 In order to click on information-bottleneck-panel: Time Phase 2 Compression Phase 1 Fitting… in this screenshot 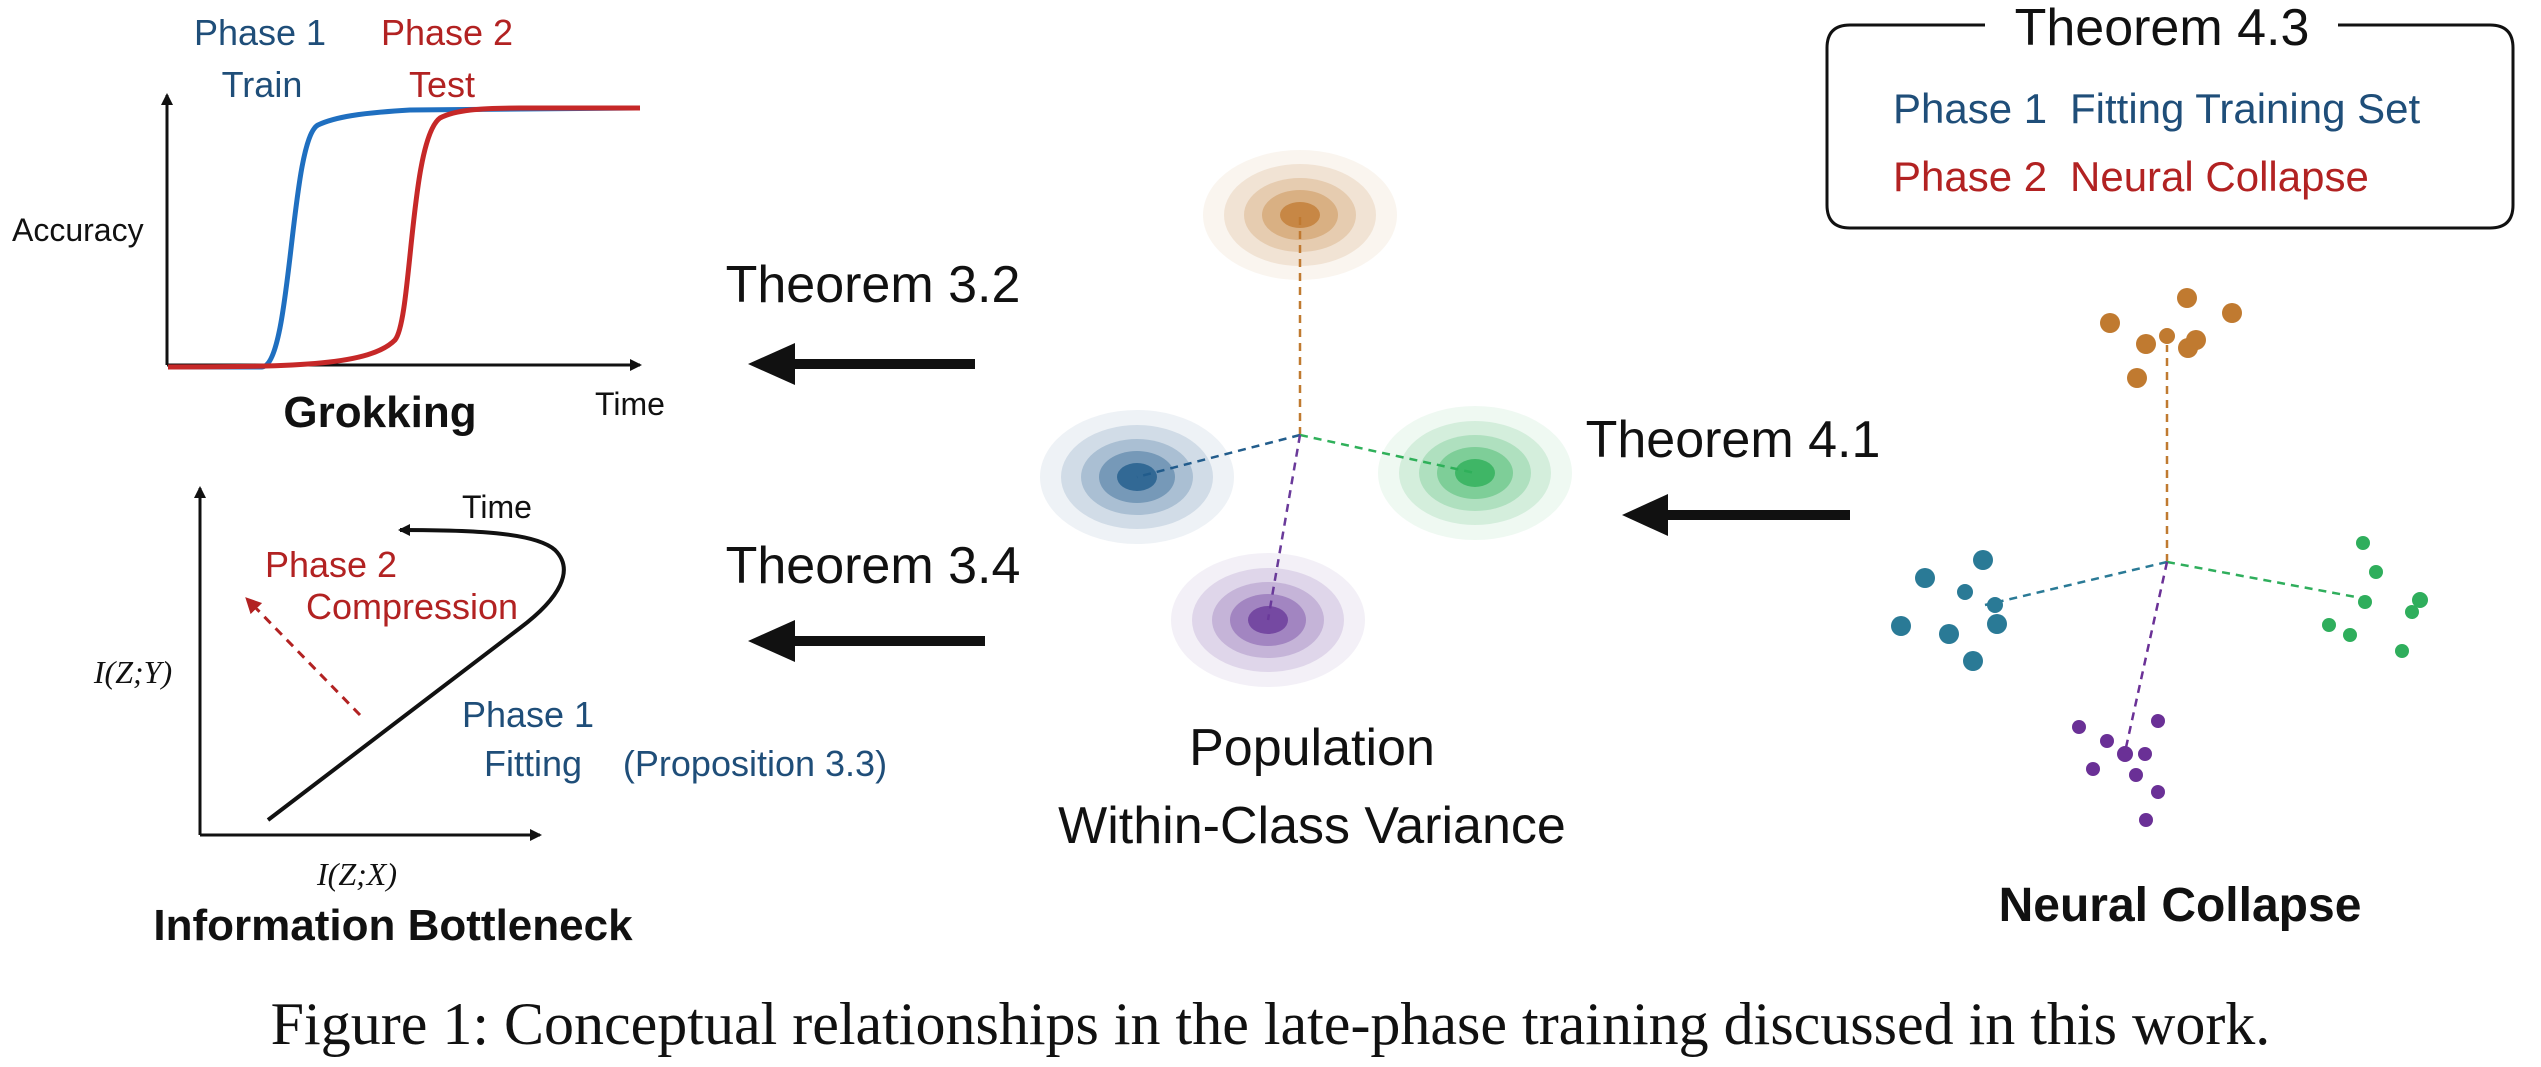, I will do `click(490, 718)`.